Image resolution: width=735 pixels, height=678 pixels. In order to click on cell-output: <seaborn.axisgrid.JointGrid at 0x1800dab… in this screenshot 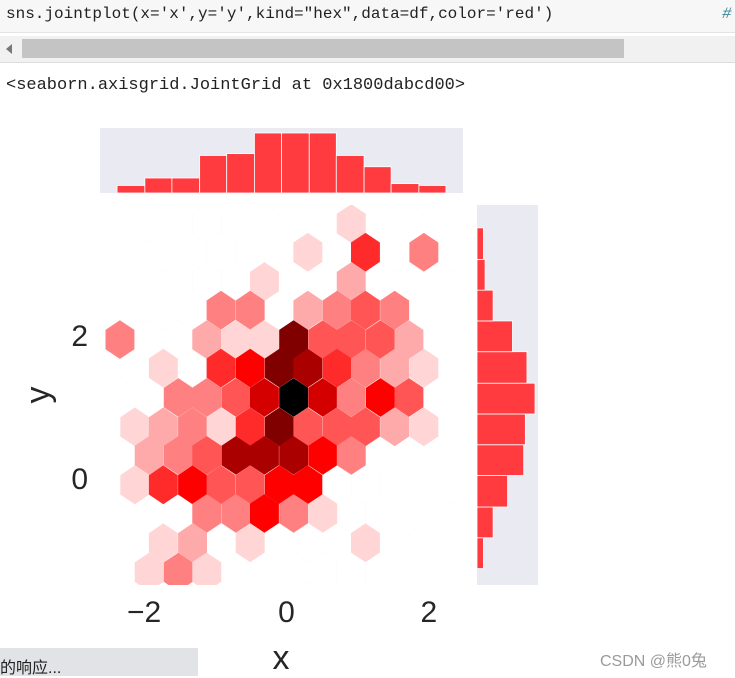, I will do `click(236, 85)`.